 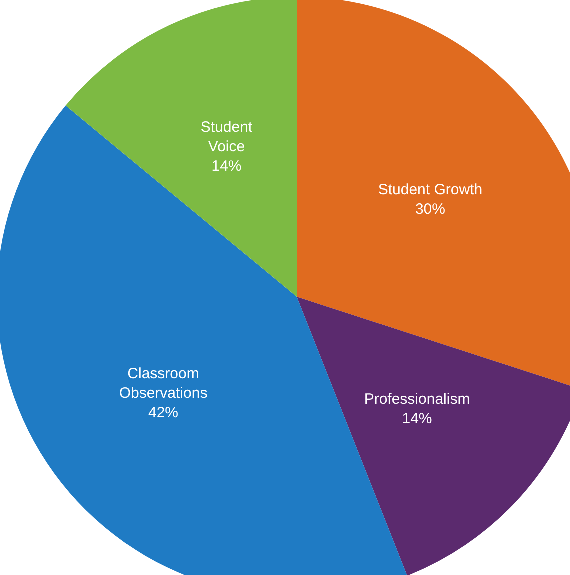 I want to click on data-label: 30%, so click(x=430, y=209).